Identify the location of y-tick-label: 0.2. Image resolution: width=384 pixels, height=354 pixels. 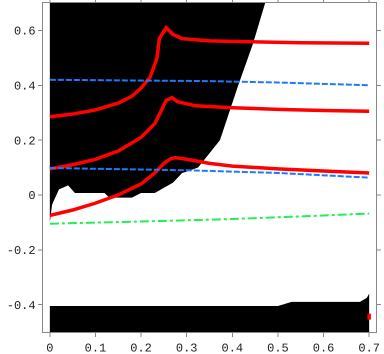
(25, 141).